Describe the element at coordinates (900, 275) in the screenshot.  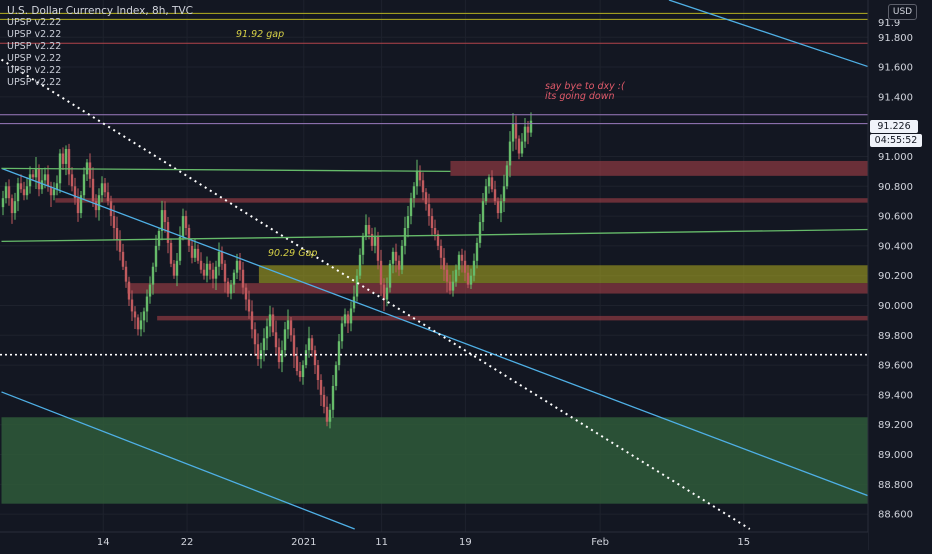
I see `price-axis` at that location.